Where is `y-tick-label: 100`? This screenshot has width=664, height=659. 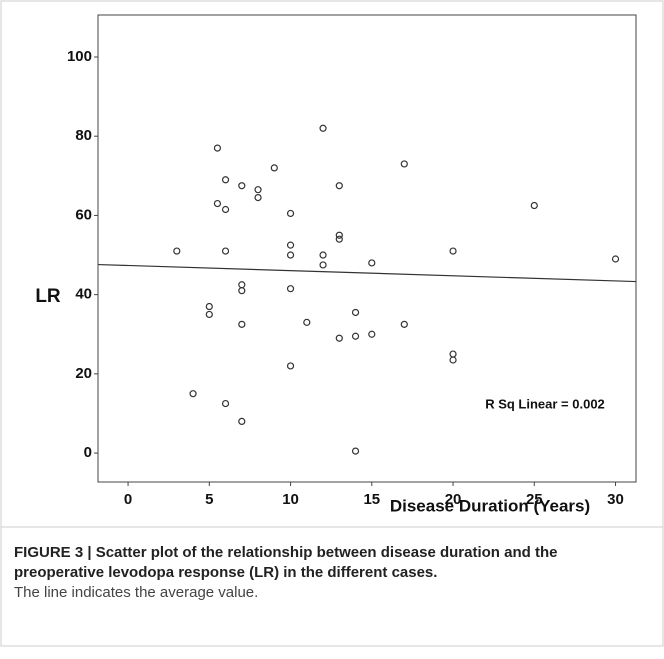 y-tick-label: 100 is located at coordinates (79, 56).